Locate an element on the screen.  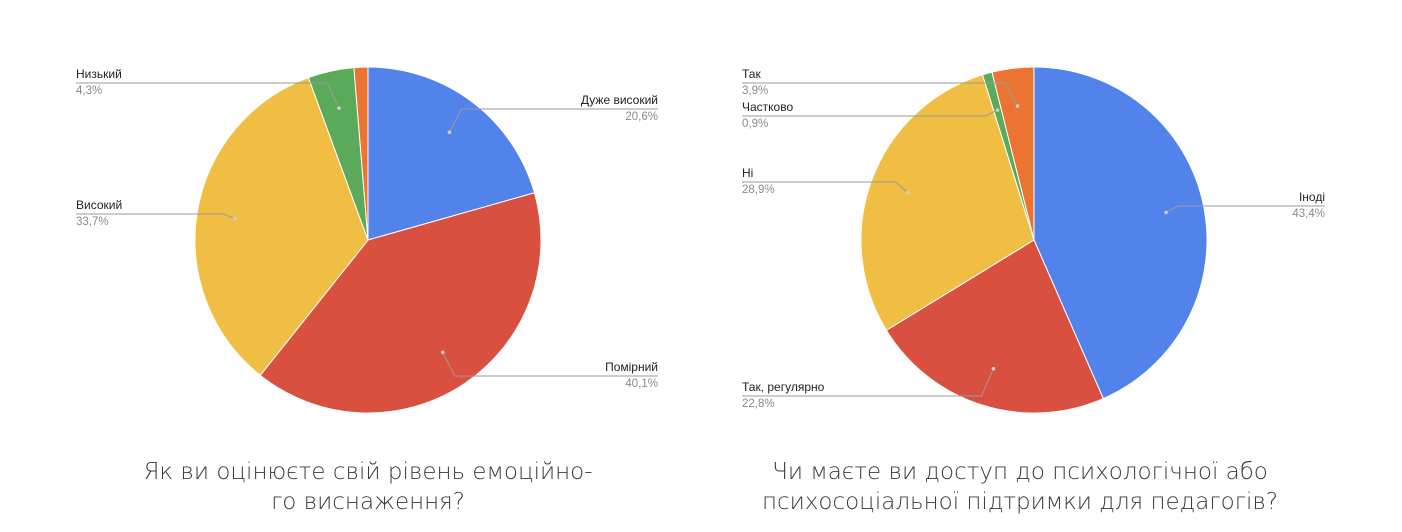
slice-label-group: Помірний 40,1% is located at coordinates (549, 370).